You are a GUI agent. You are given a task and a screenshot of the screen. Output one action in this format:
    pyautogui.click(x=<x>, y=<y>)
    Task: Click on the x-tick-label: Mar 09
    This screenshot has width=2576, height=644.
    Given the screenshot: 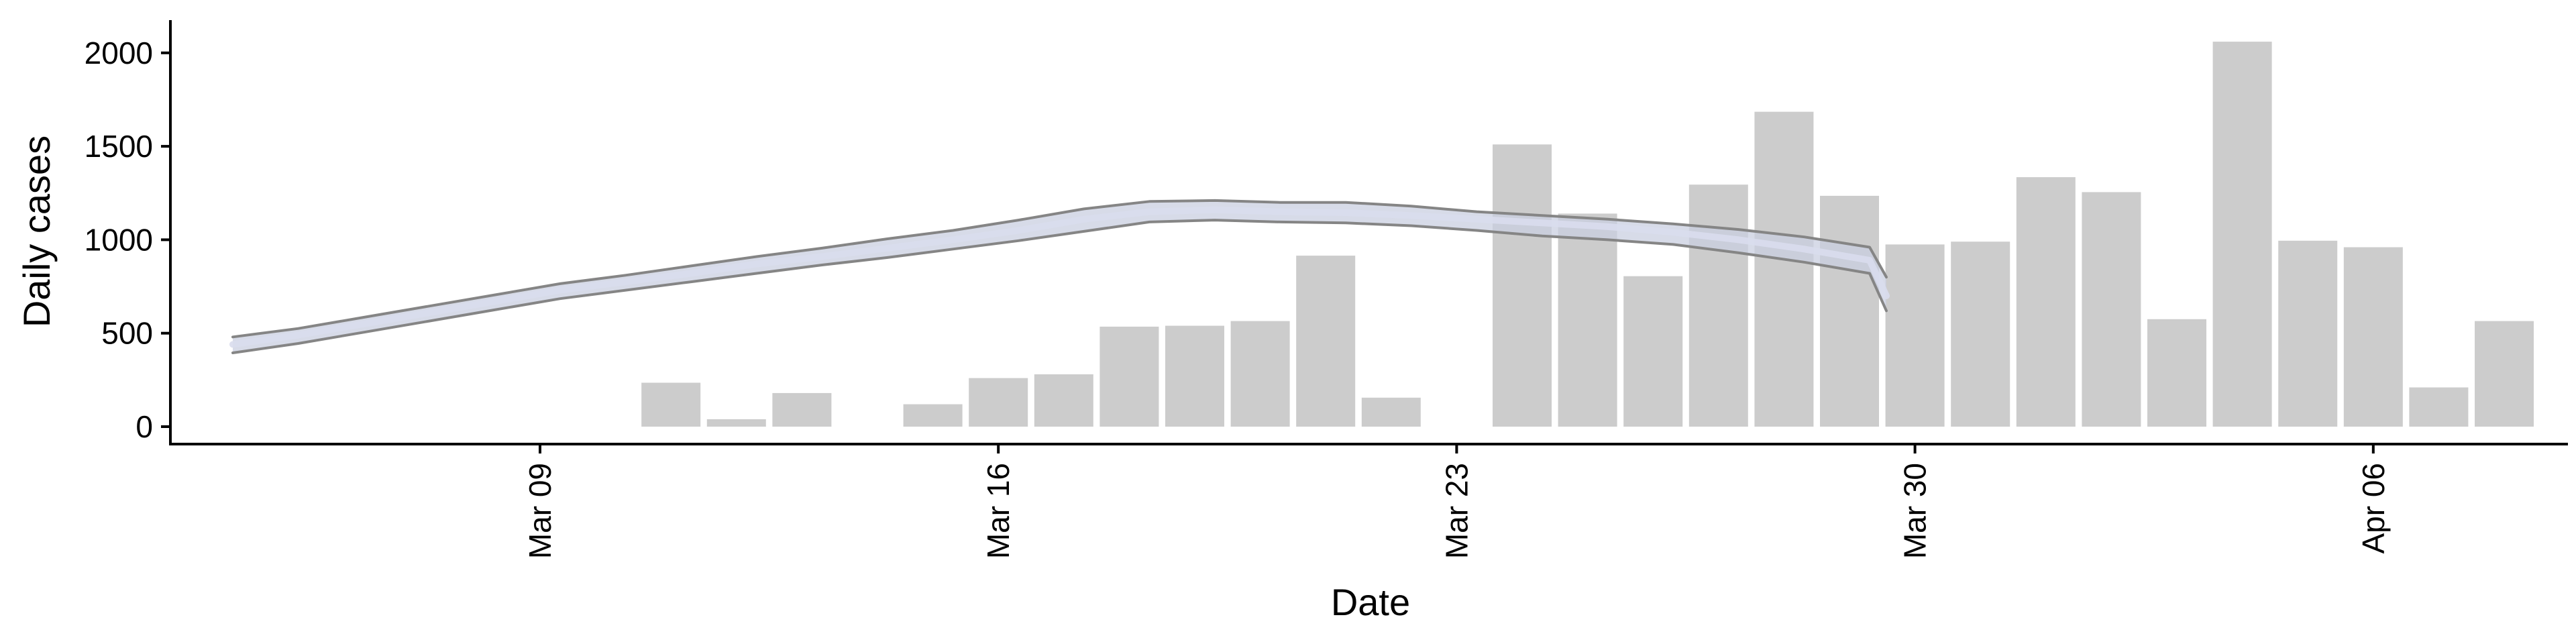 What is the action you would take?
    pyautogui.click(x=540, y=511)
    